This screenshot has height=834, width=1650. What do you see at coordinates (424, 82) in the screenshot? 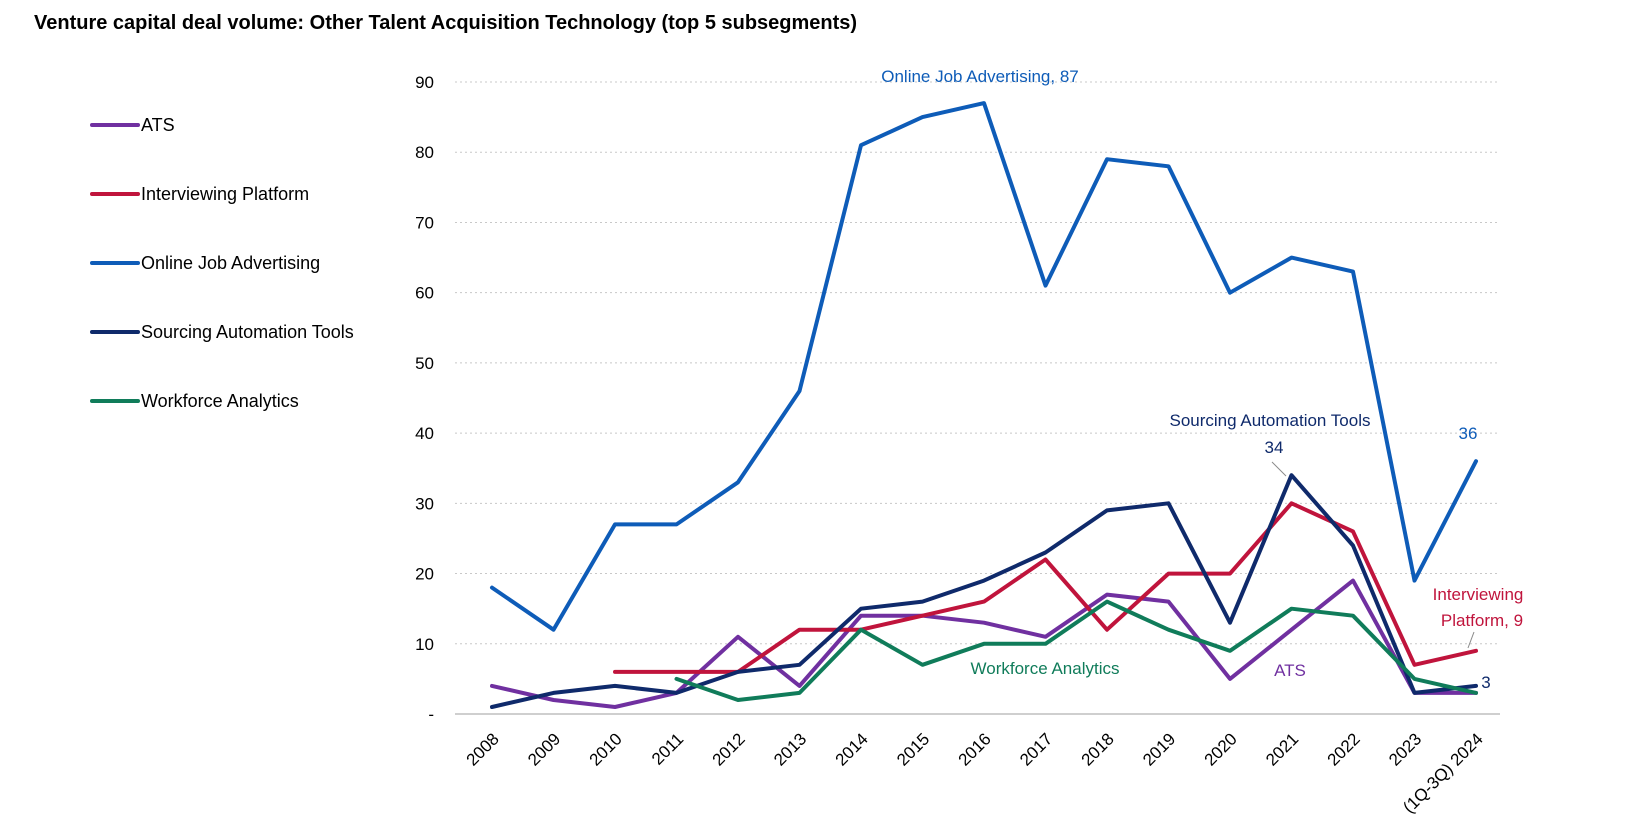
I see `y-tick-label: 90` at bounding box center [424, 82].